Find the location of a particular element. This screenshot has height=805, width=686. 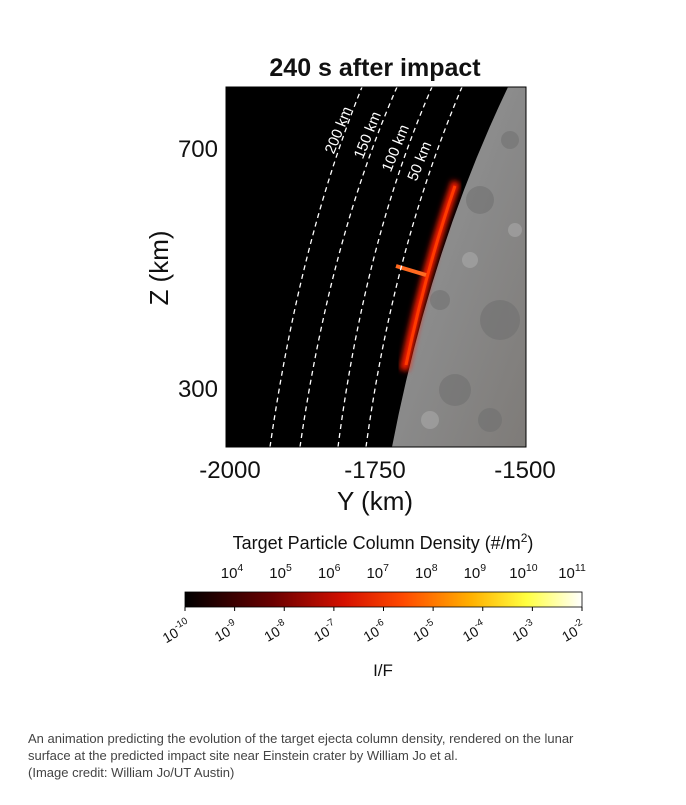

colorbar-tick-label: 10⁻⁷ is located at coordinates (325, 631).